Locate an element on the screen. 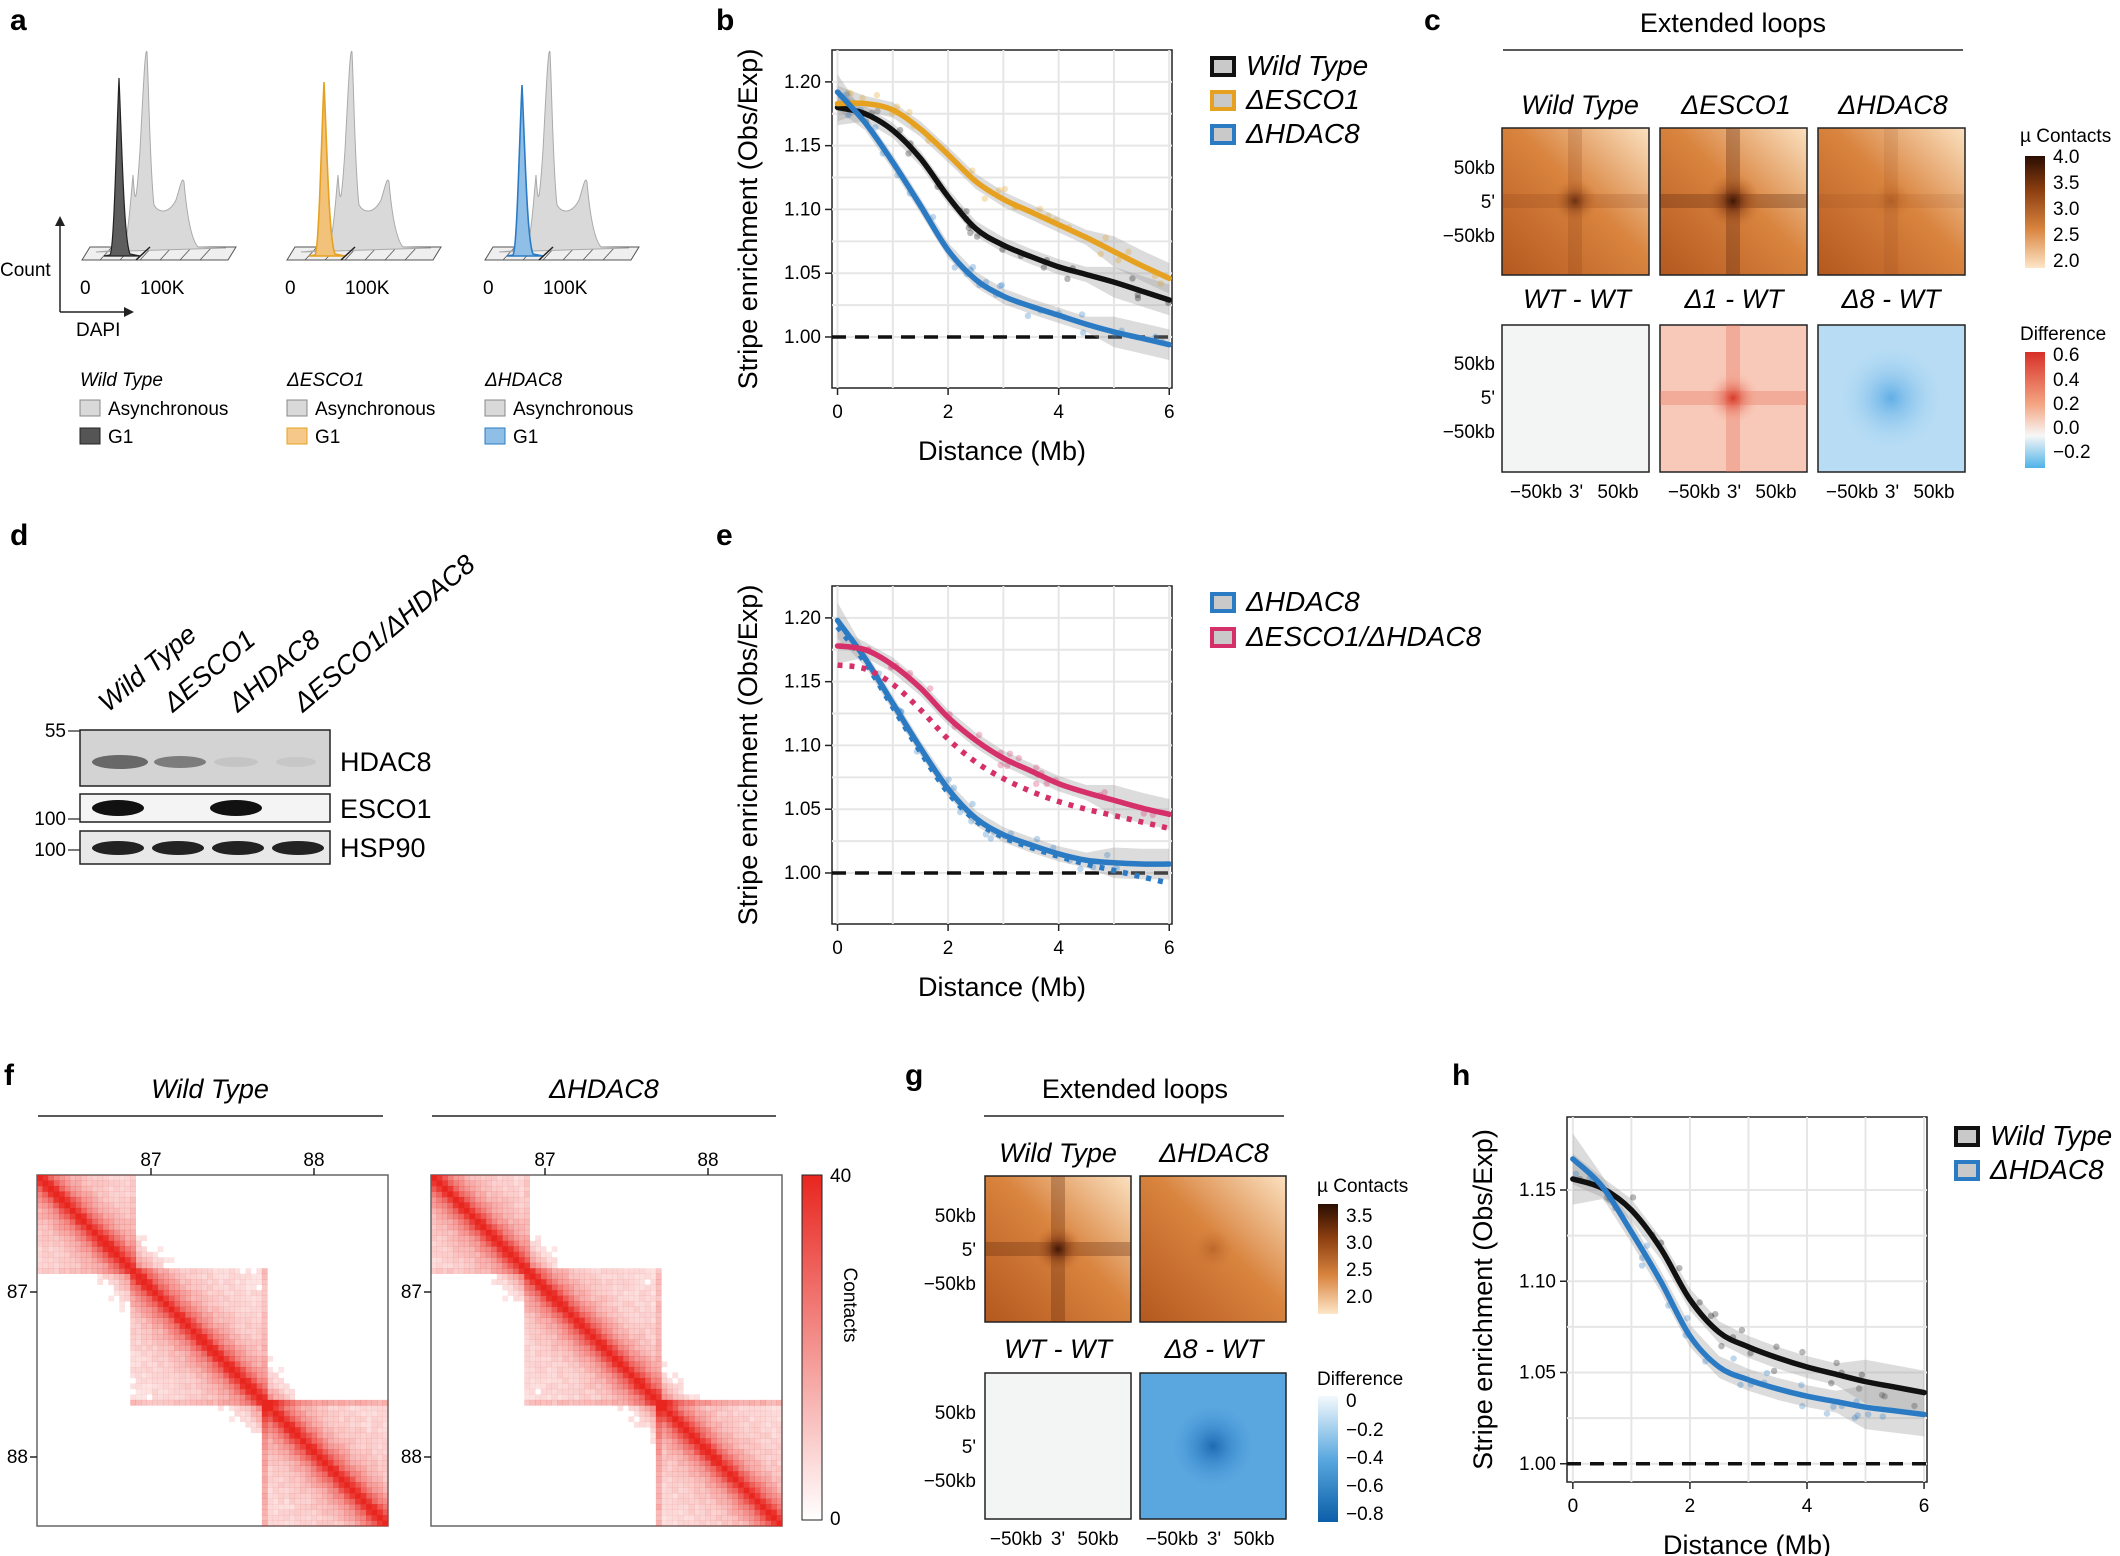 This screenshot has height=1556, width=2120. diff-label-esco1: Δ1 - WT is located at coordinates (1734, 299).